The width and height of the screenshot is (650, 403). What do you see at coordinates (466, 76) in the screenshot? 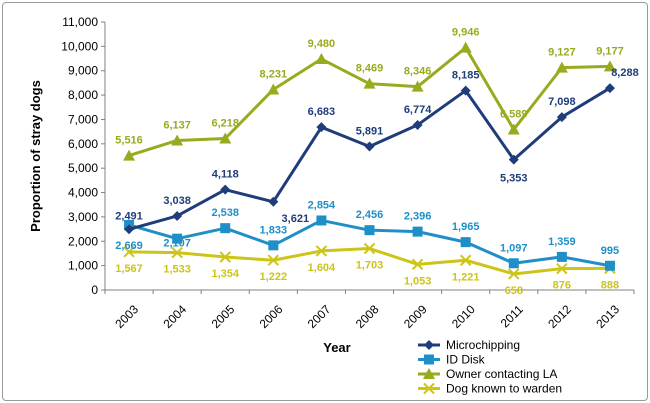
I see `data-label: 8,185` at bounding box center [466, 76].